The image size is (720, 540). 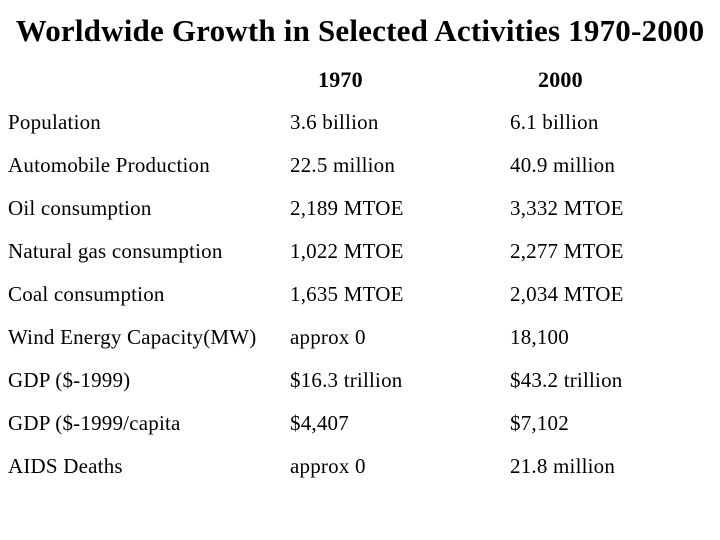 What do you see at coordinates (563, 466) in the screenshot?
I see `value-2000-aids-deaths: 21.8 million` at bounding box center [563, 466].